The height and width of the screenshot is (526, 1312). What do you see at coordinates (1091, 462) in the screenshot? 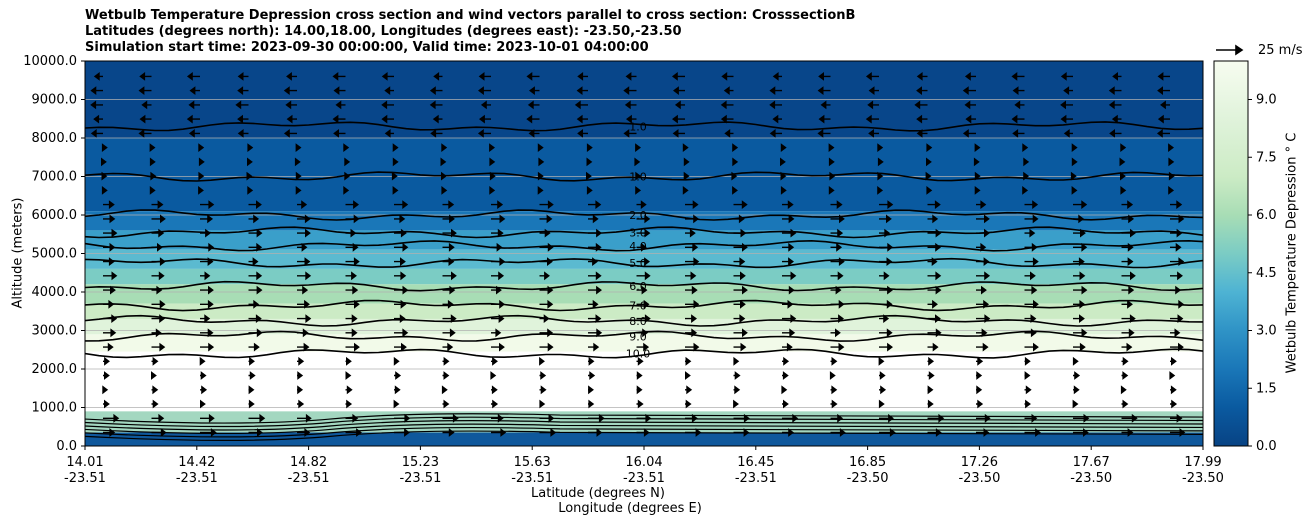
I see `x-tick-label-lat-9: 17.67` at bounding box center [1091, 462].